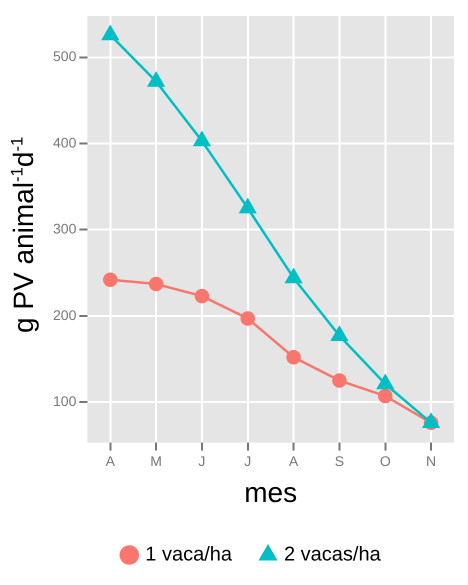 This screenshot has width=468, height=585. What do you see at coordinates (189, 555) in the screenshot?
I see `legend-label: 1 vaca/ha` at bounding box center [189, 555].